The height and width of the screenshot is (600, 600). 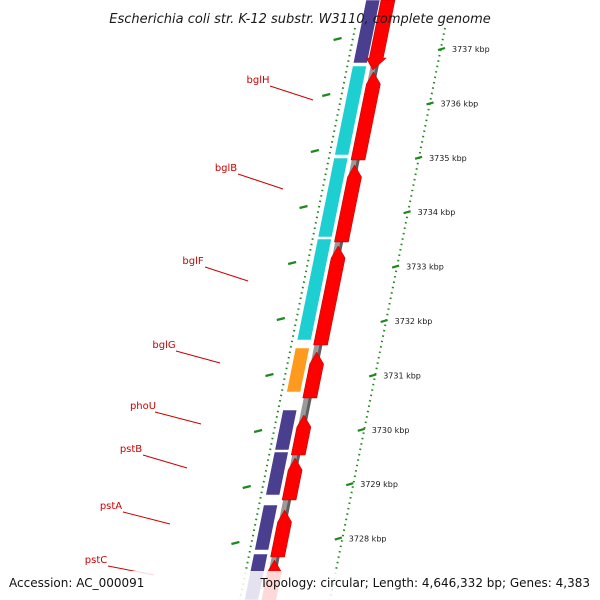 I want to click on scale-tick-label: 3731 kbp, so click(x=402, y=375).